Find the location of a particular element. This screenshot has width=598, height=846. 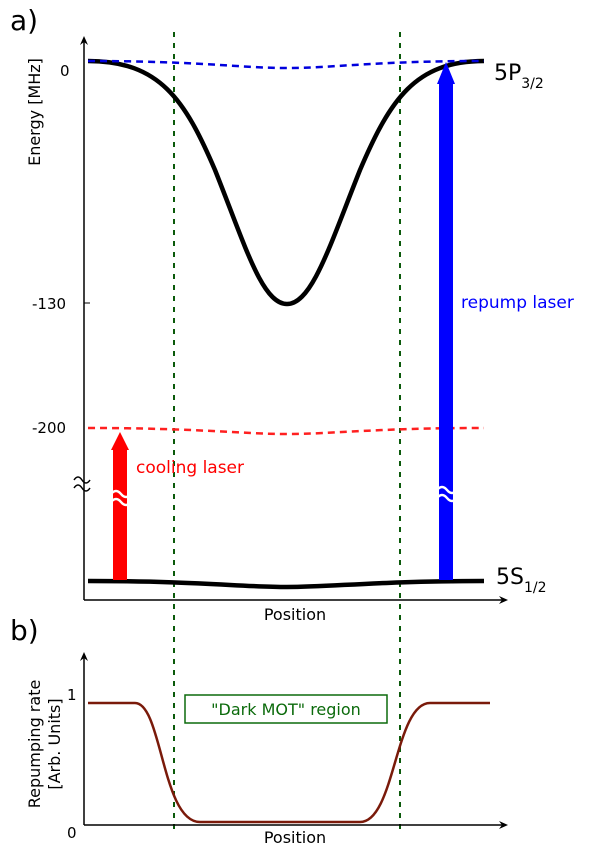

dark-mot-region-box is located at coordinates (286, 709).